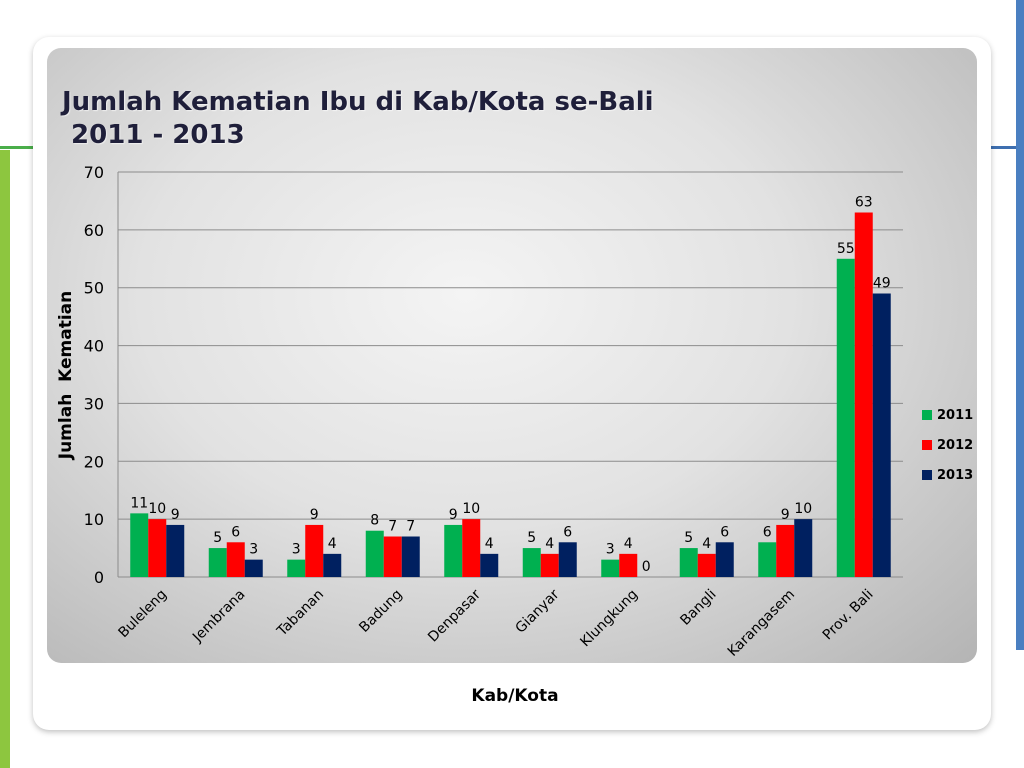 This screenshot has height=768, width=1024. What do you see at coordinates (94, 288) in the screenshot?
I see `y-tick-label: 50` at bounding box center [94, 288].